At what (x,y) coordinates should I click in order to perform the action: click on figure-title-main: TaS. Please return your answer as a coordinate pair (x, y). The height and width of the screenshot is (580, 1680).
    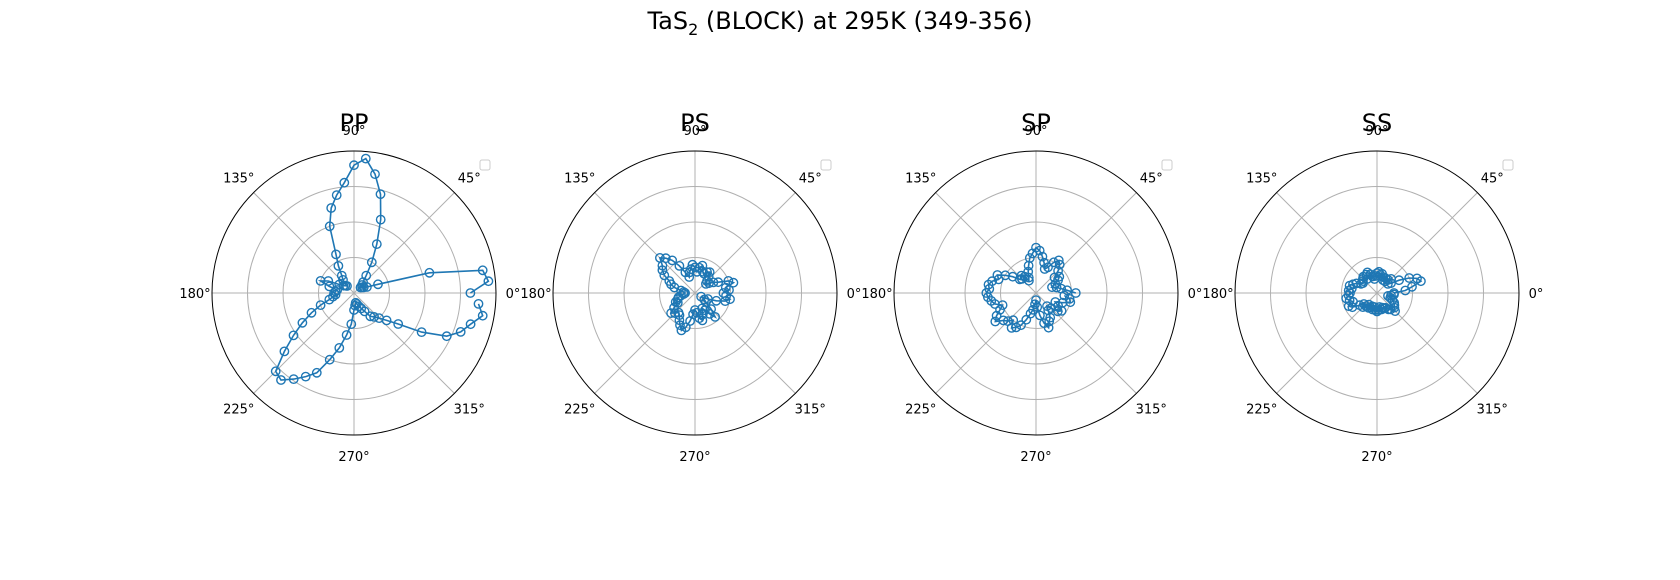
    Looking at the image, I should click on (668, 21).